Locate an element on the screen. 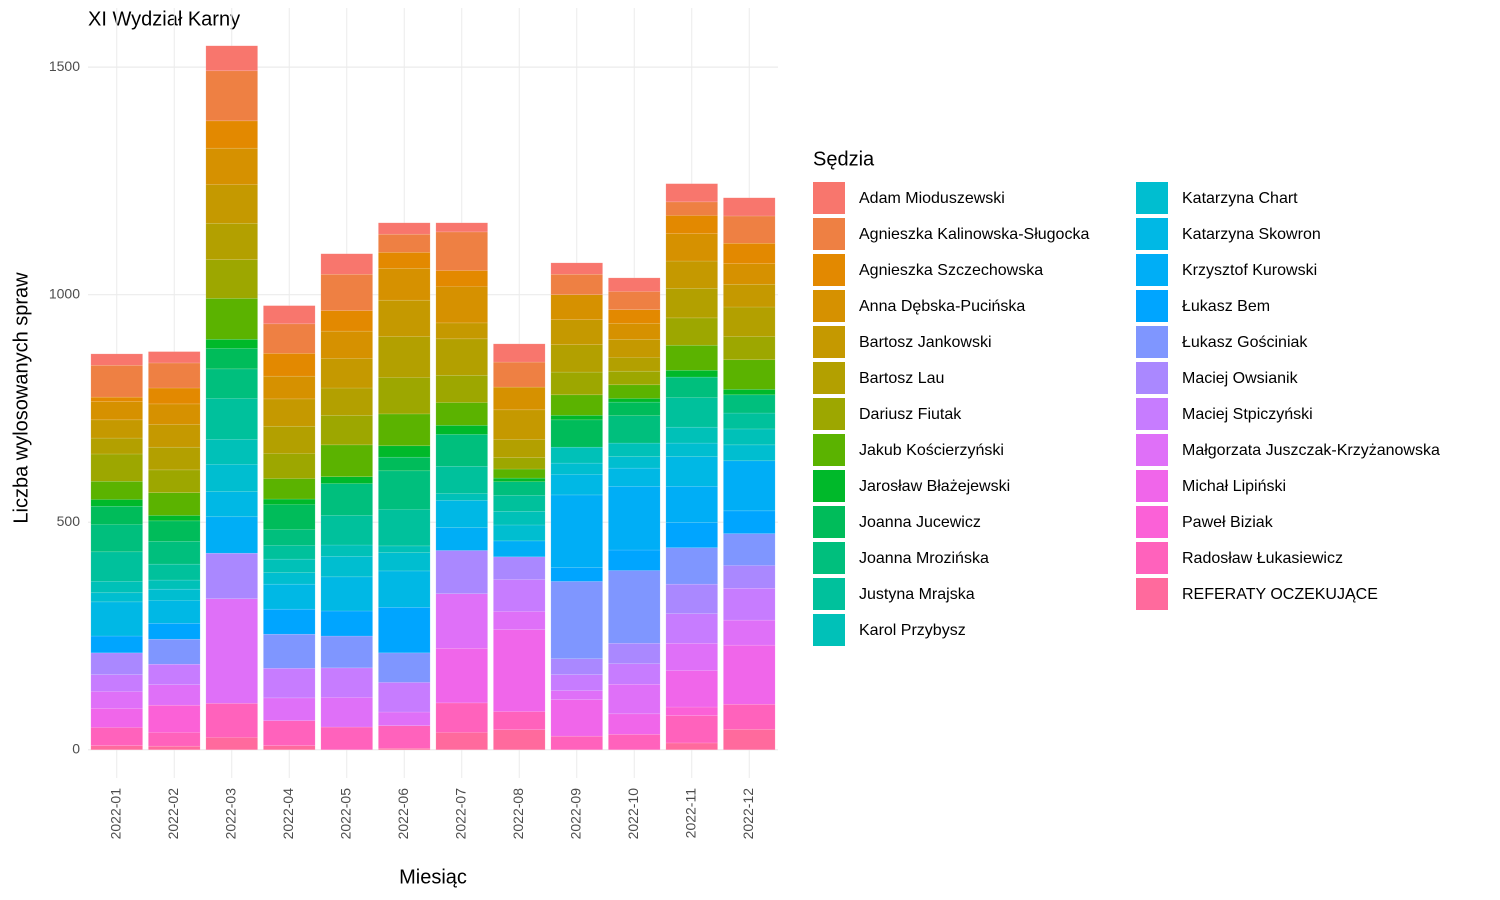 The image size is (1500, 900). legend-label: Katarzyna Skowron is located at coordinates (1251, 234).